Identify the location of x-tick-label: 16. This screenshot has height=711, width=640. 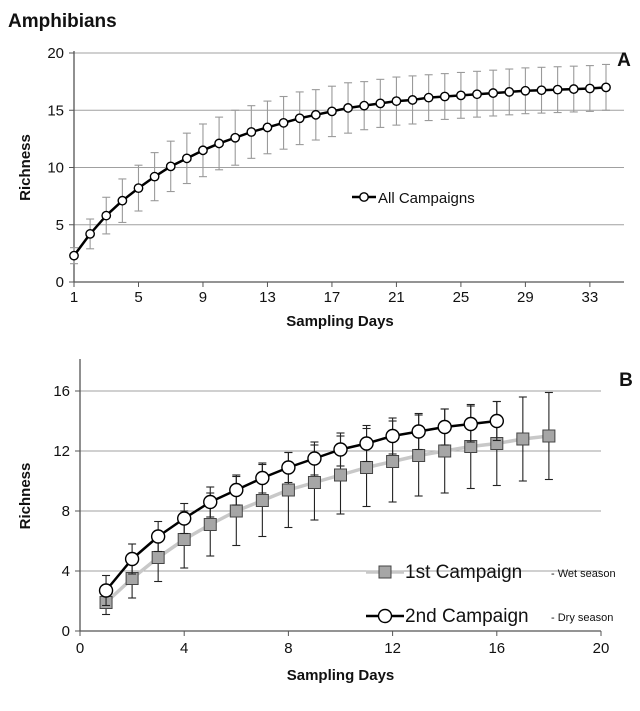
(496, 648).